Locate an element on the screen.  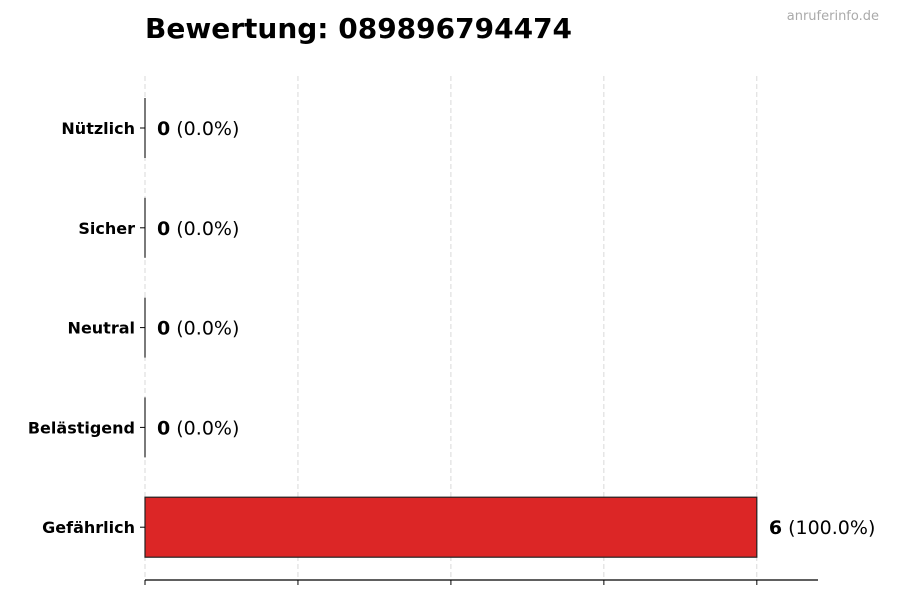
data-label: 6 (100.0%) is located at coordinates (822, 528).